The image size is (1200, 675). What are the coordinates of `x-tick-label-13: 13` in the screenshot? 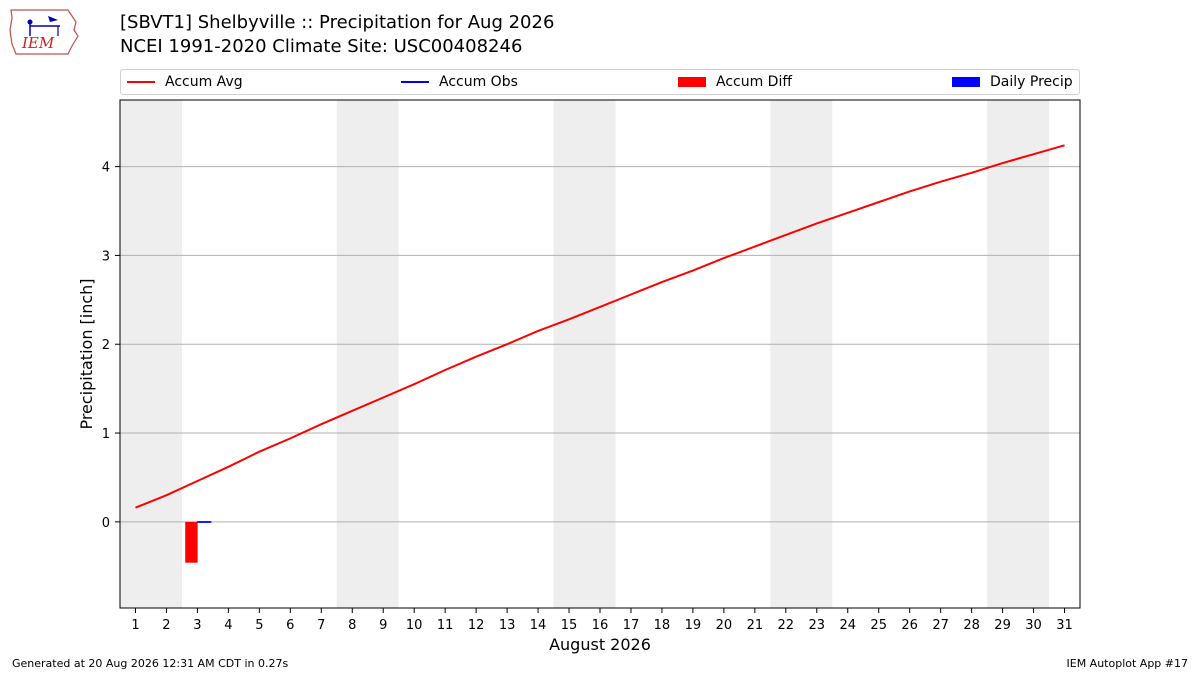 It's located at (507, 625).